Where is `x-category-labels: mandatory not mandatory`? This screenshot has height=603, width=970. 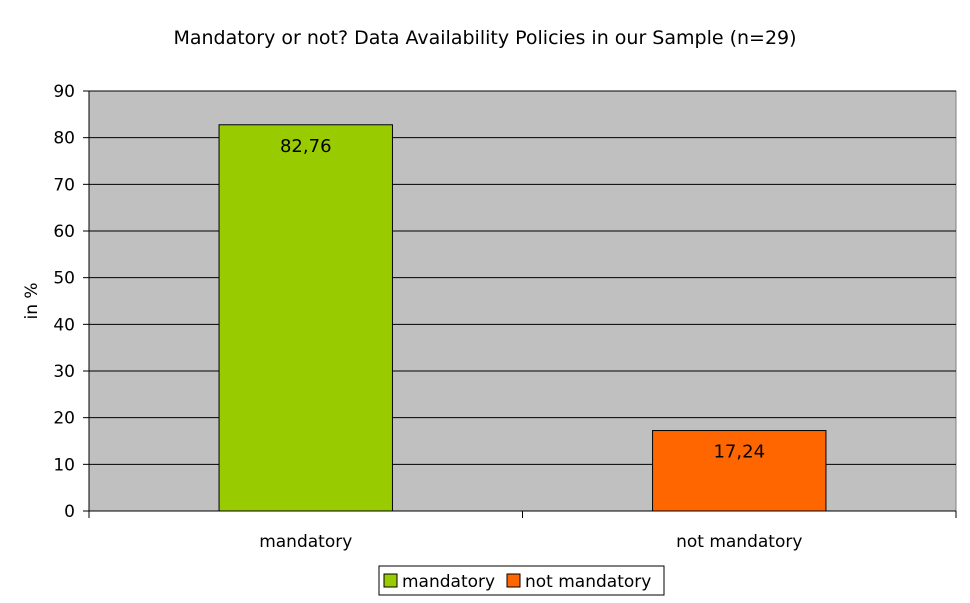
x-category-labels: mandatory not mandatory is located at coordinates (530, 542).